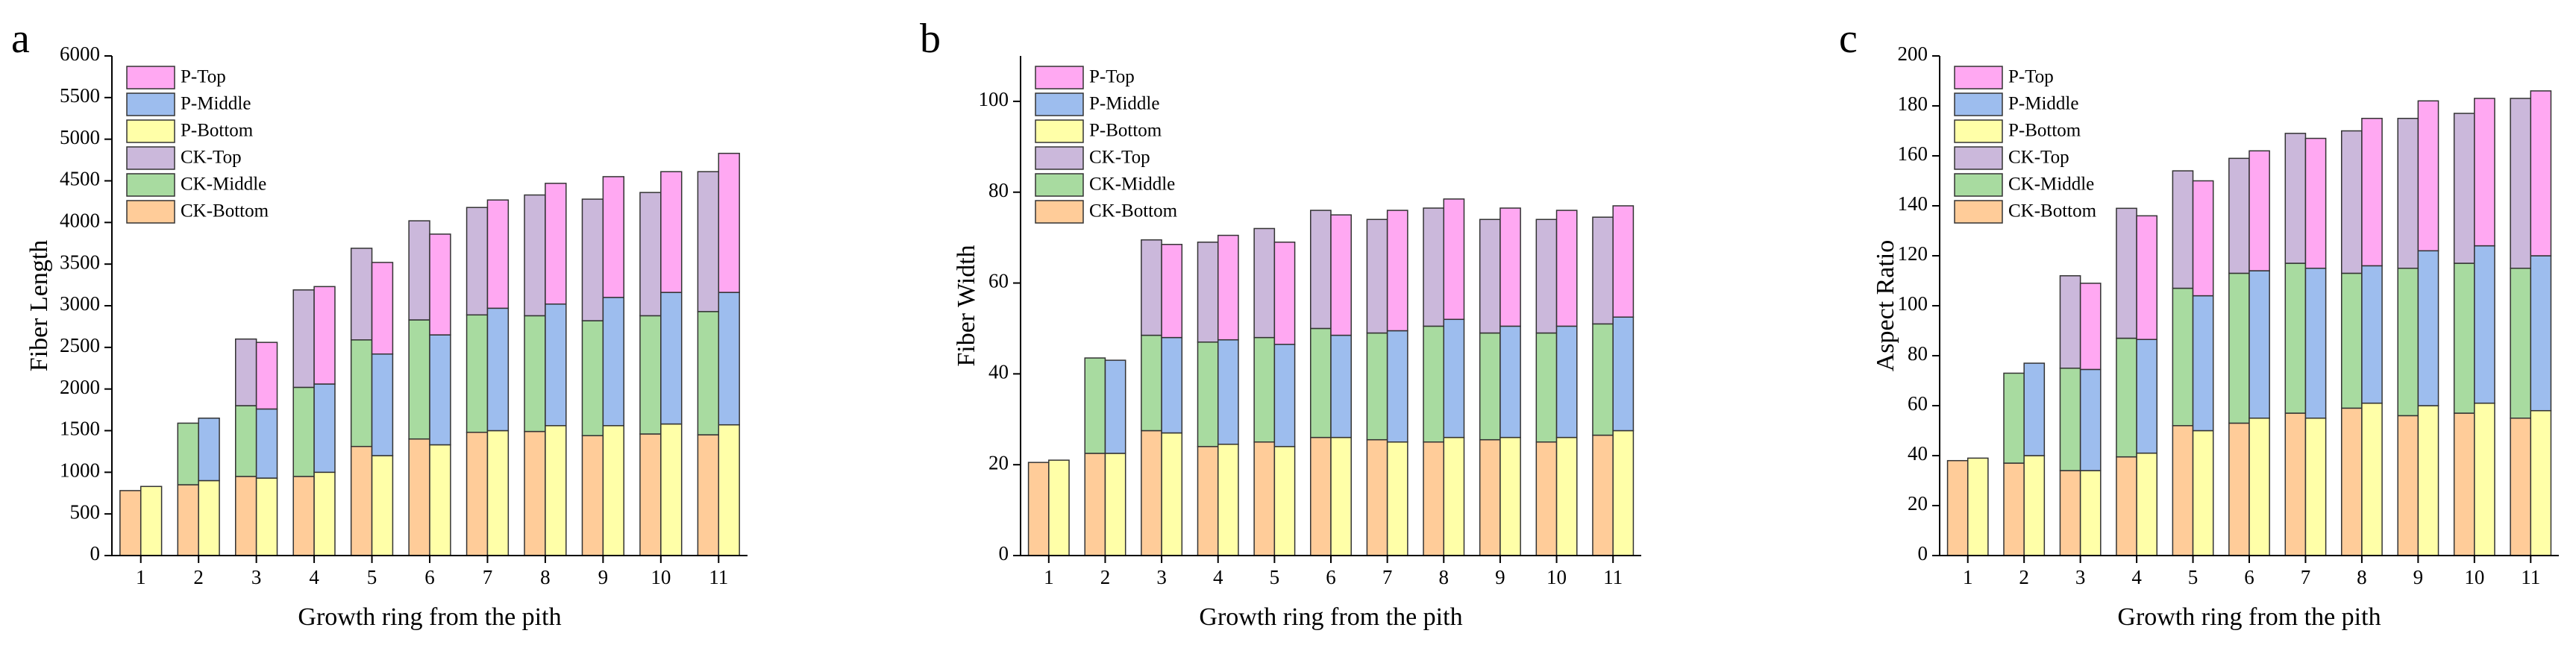 This screenshot has width=2576, height=651. What do you see at coordinates (80, 470) in the screenshot?
I see `y-tick-label: 1000` at bounding box center [80, 470].